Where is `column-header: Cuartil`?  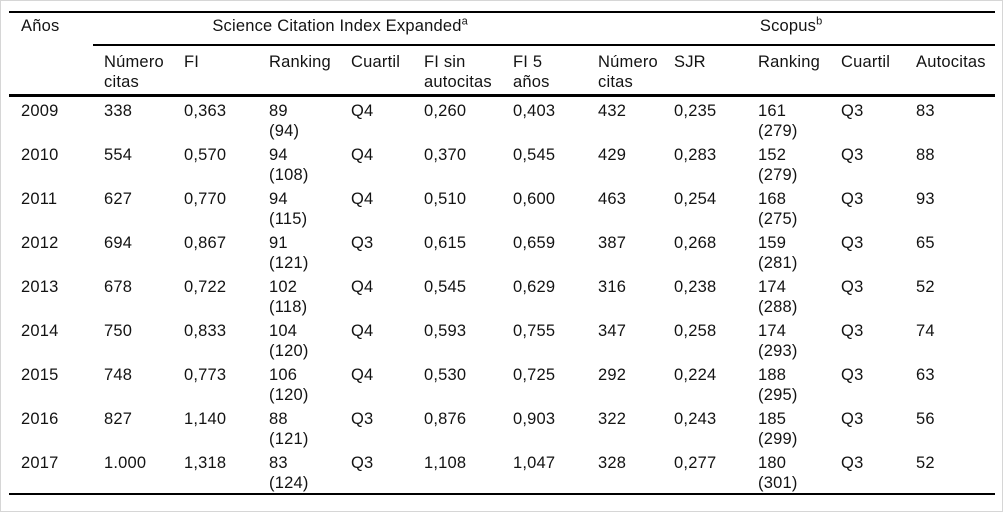 column-header: Cuartil is located at coordinates (868, 71).